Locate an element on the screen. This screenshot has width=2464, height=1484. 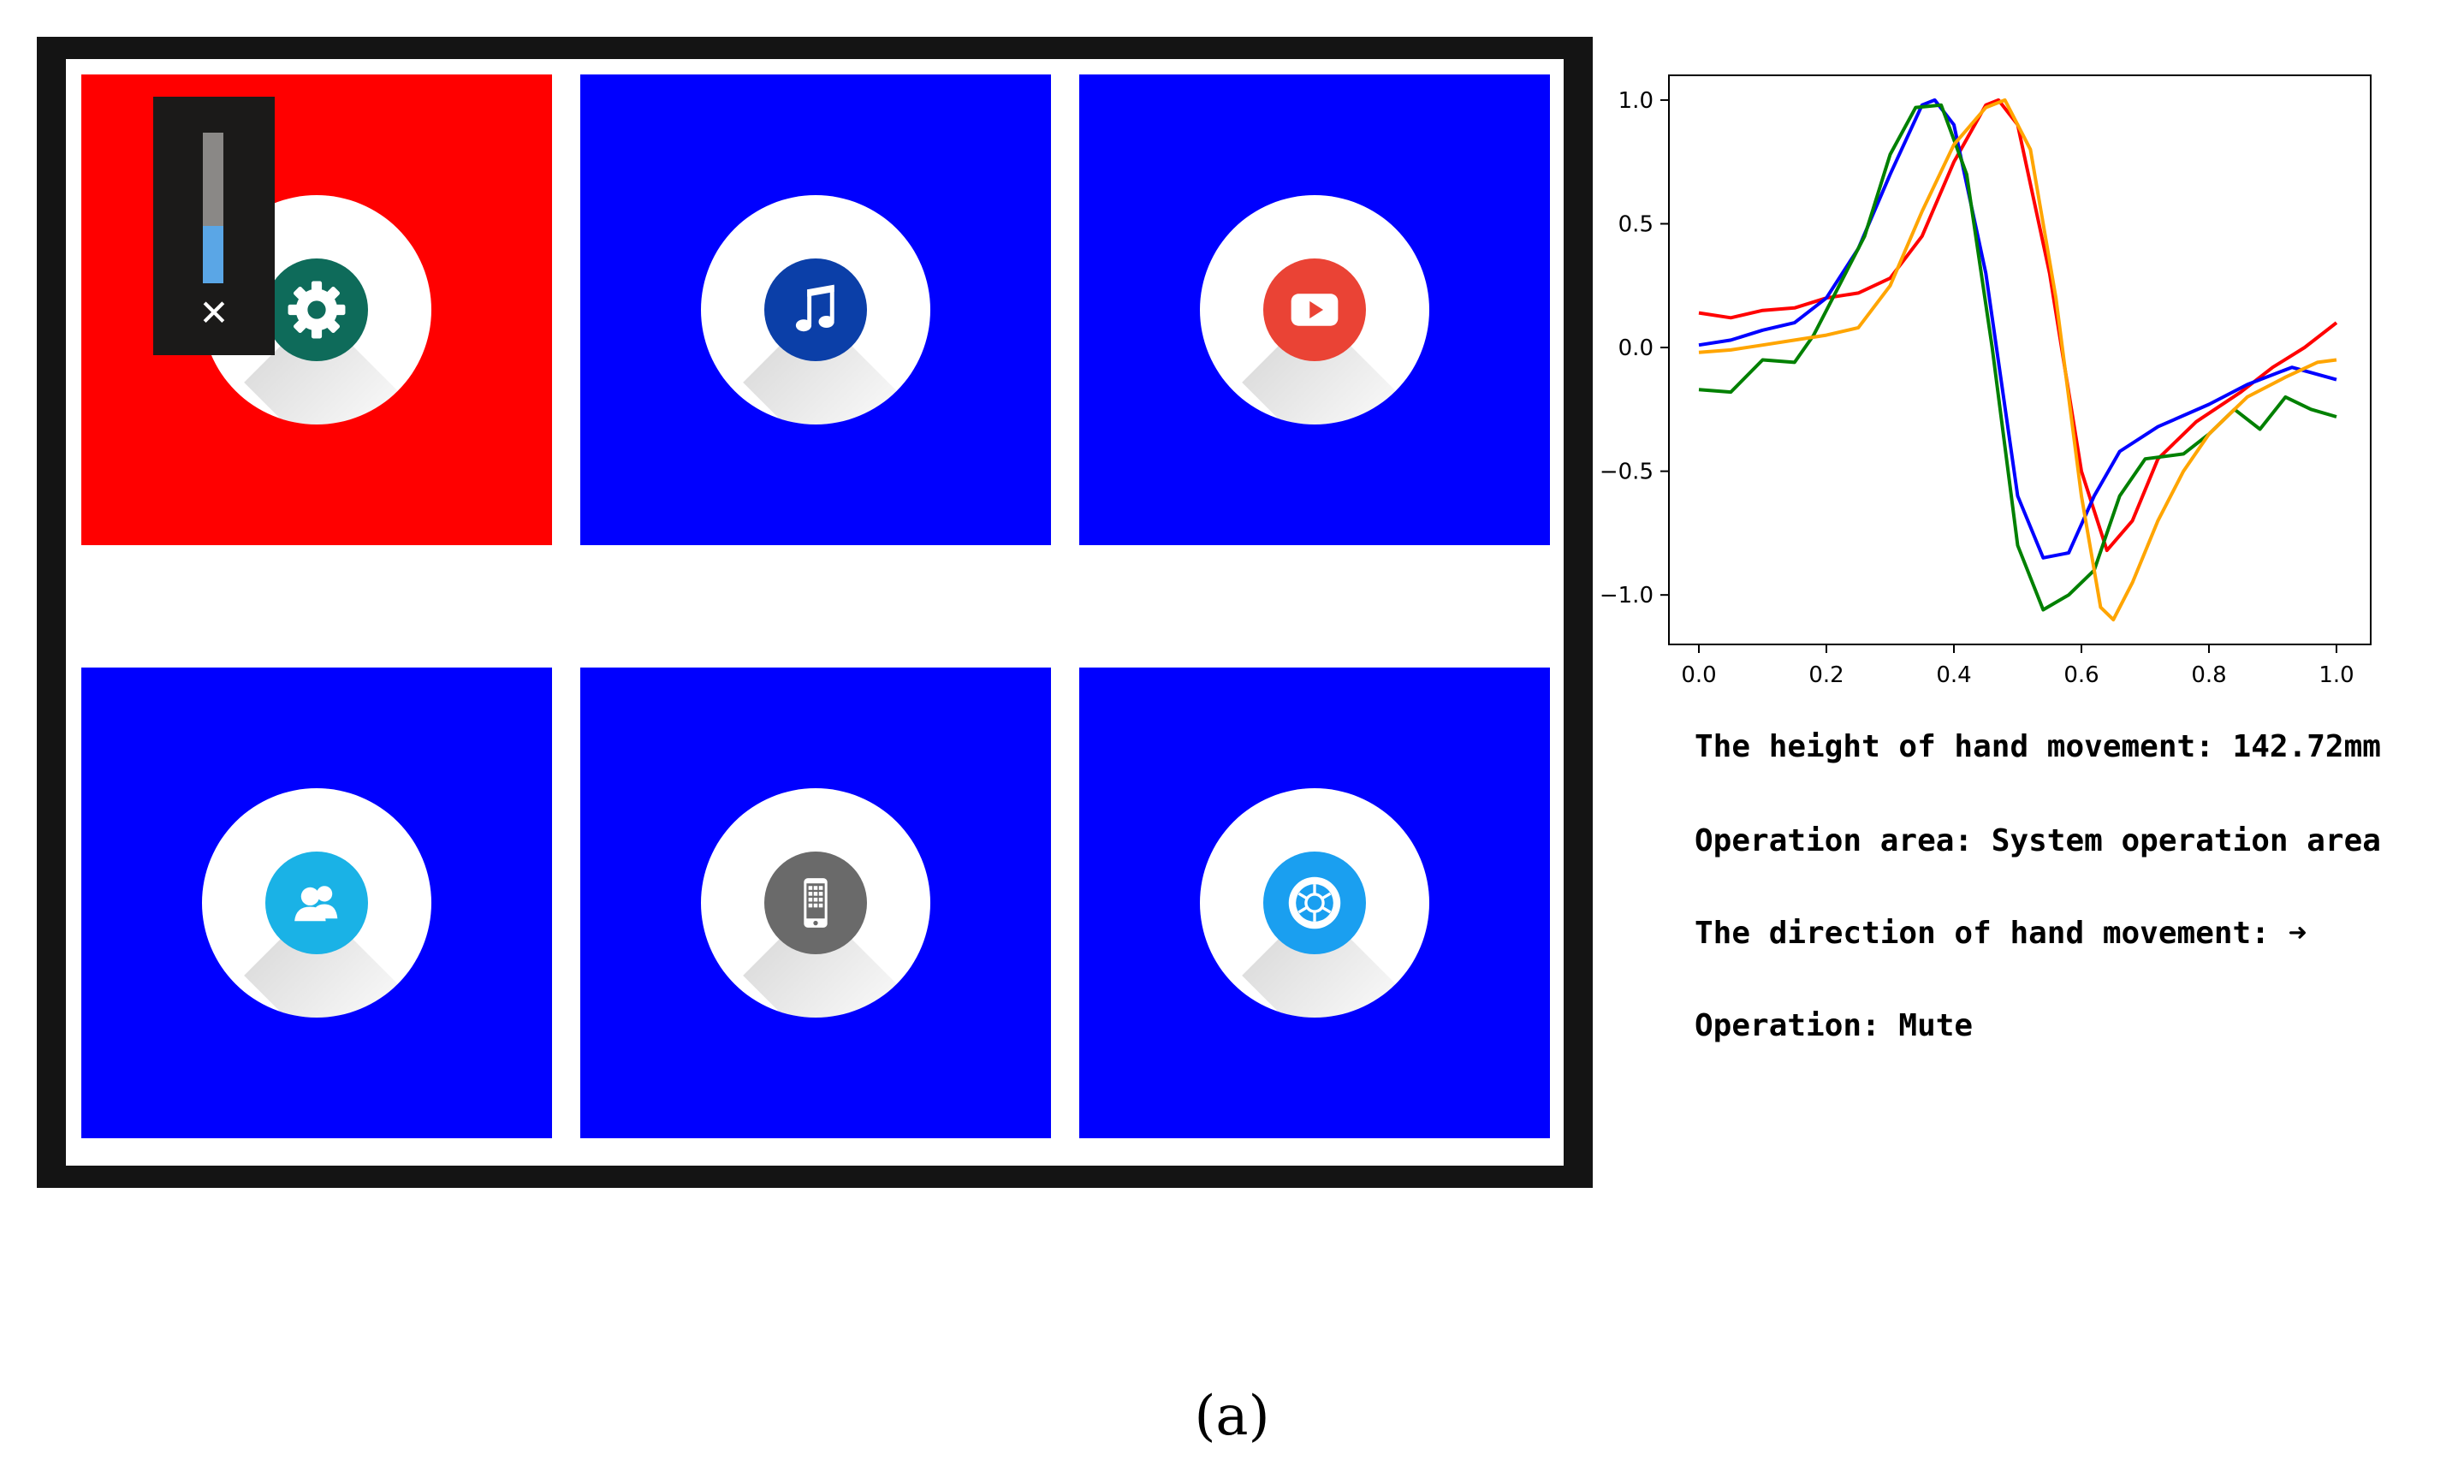
operation-readout: Operation: Mute is located at coordinates (1834, 1025).